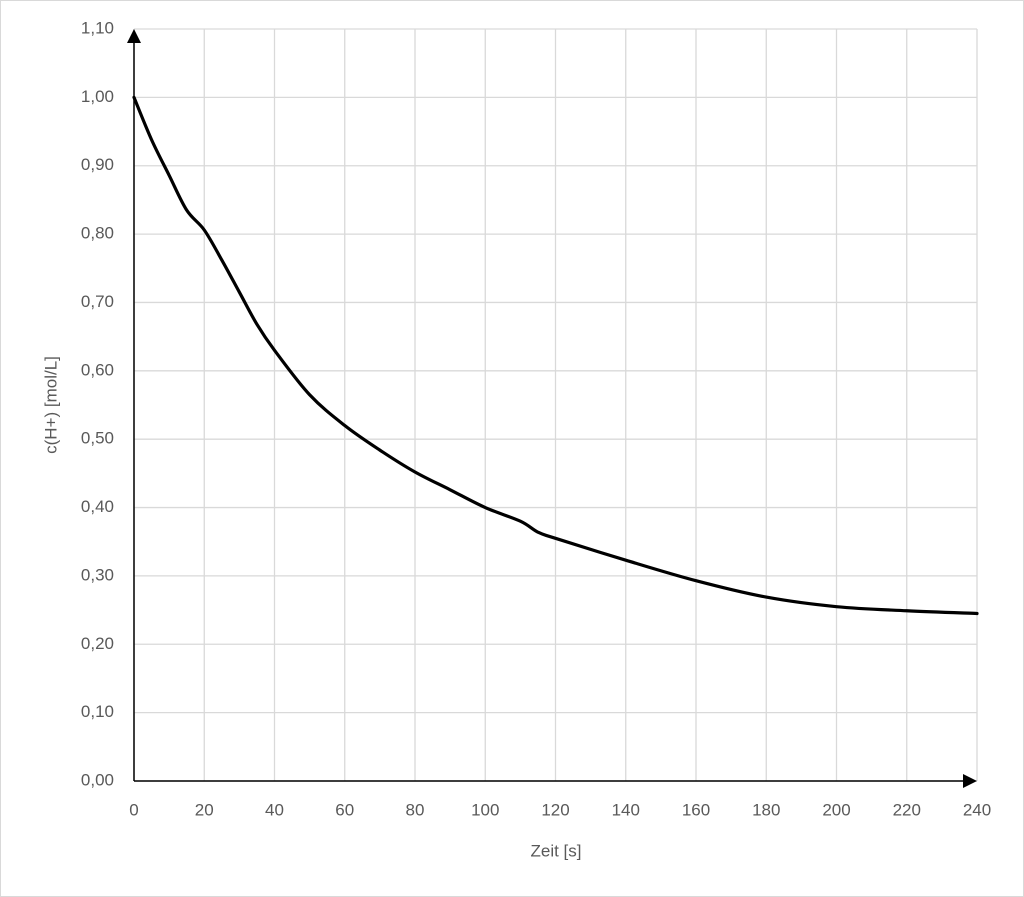  Describe the element at coordinates (485, 809) in the screenshot. I see `x-tick-label: 100` at that location.